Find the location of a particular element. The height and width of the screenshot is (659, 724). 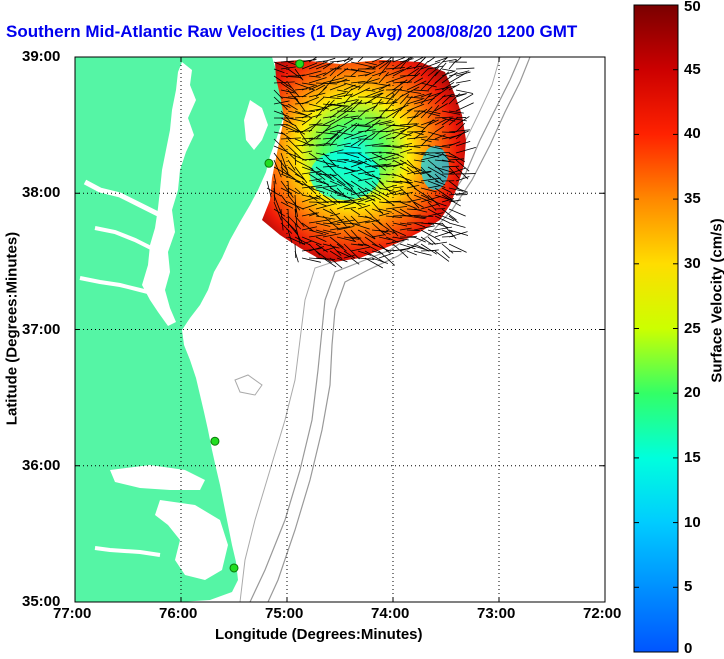

x-tick-label: 75:00 is located at coordinates (284, 613).